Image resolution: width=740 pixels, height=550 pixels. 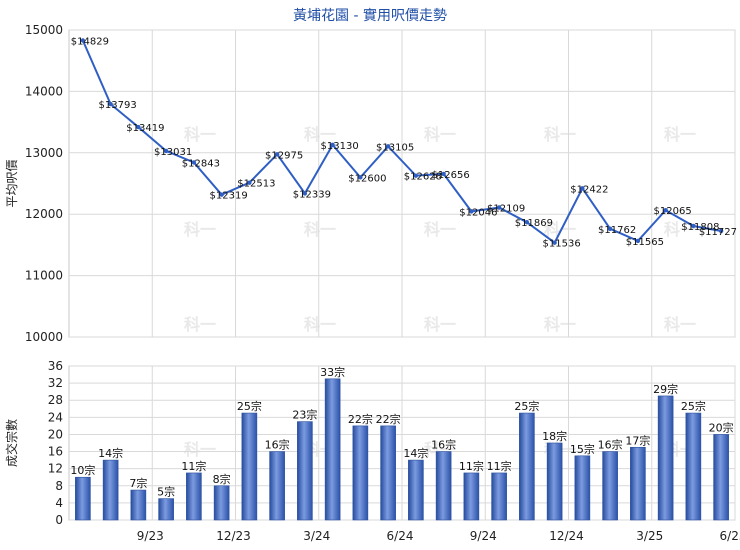 I want to click on bar-data-label: 20宗, so click(x=721, y=427).